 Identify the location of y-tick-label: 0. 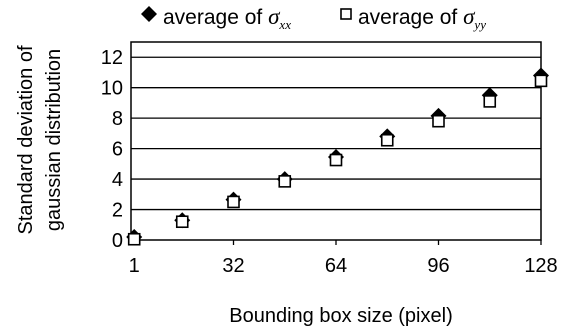
(117, 241).